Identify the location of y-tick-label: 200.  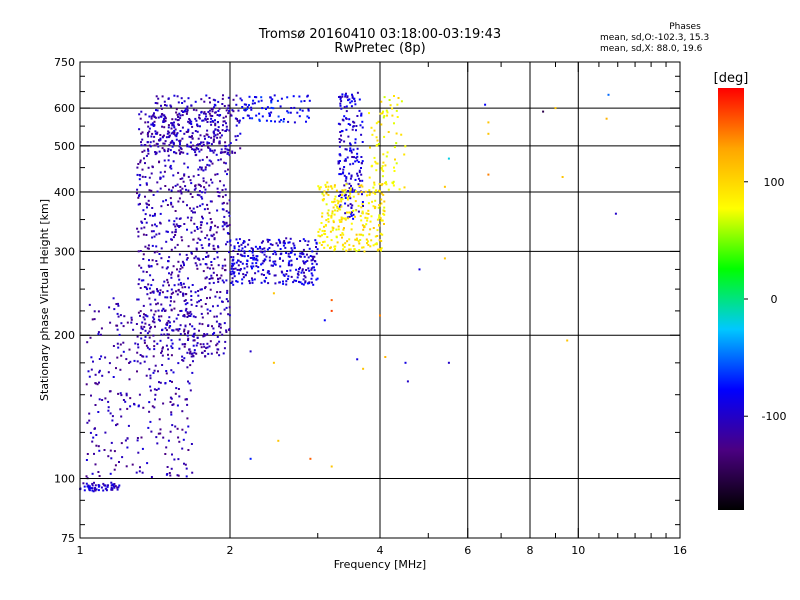
(64, 335).